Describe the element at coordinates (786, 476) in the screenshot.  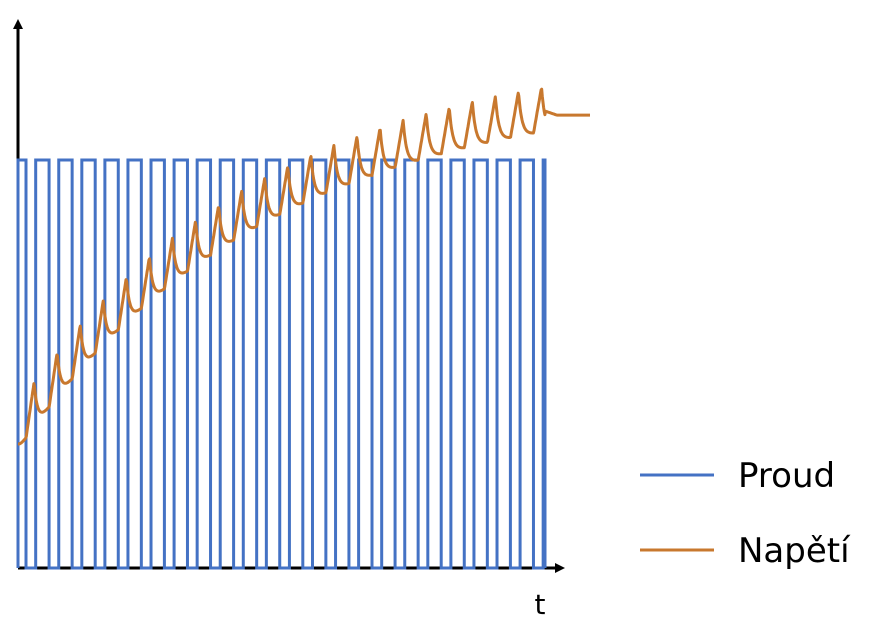
I see `legend-label-proud: Proud` at that location.